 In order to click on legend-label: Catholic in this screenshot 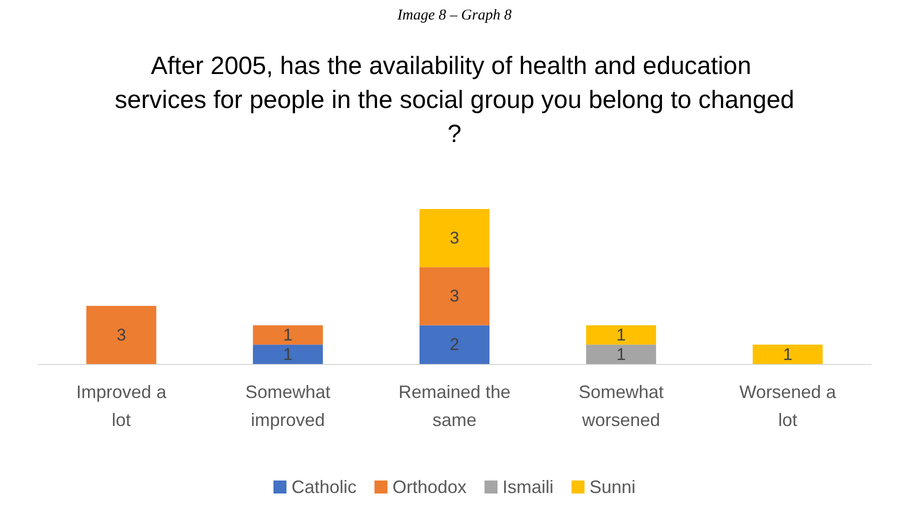, I will do `click(323, 487)`.